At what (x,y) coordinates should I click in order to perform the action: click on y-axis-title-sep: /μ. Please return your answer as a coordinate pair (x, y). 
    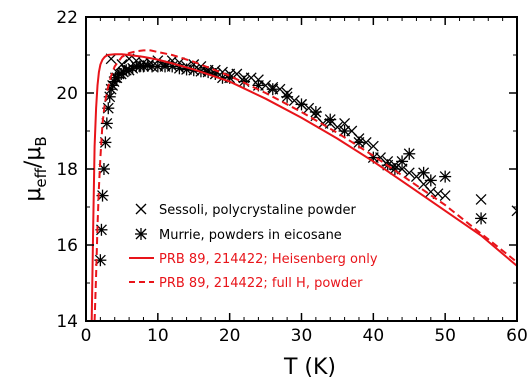
    Looking at the image, I should click on (33, 157).